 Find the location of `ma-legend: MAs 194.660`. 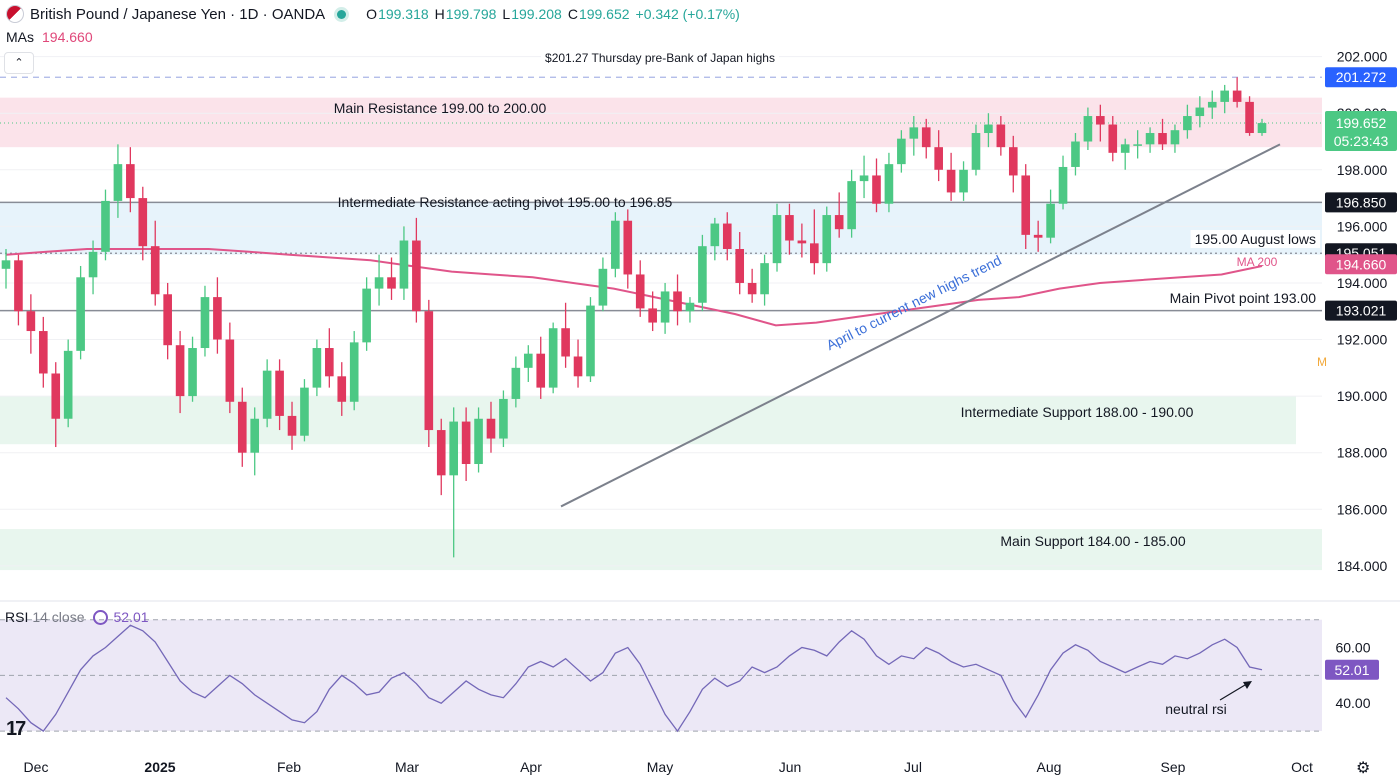

ma-legend: MAs 194.660 is located at coordinates (49, 37).